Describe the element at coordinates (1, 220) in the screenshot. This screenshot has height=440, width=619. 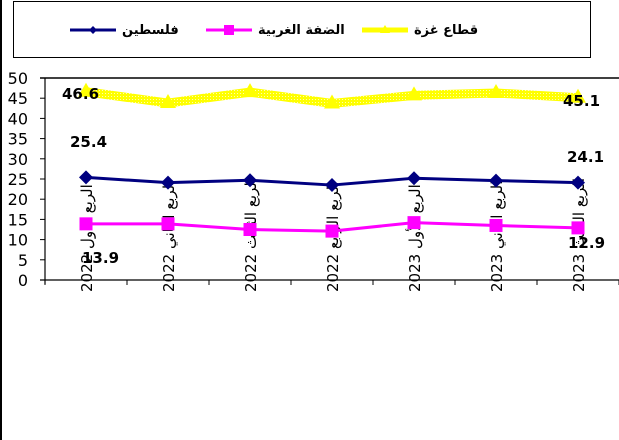
I see `outer-frame-left-border` at that location.